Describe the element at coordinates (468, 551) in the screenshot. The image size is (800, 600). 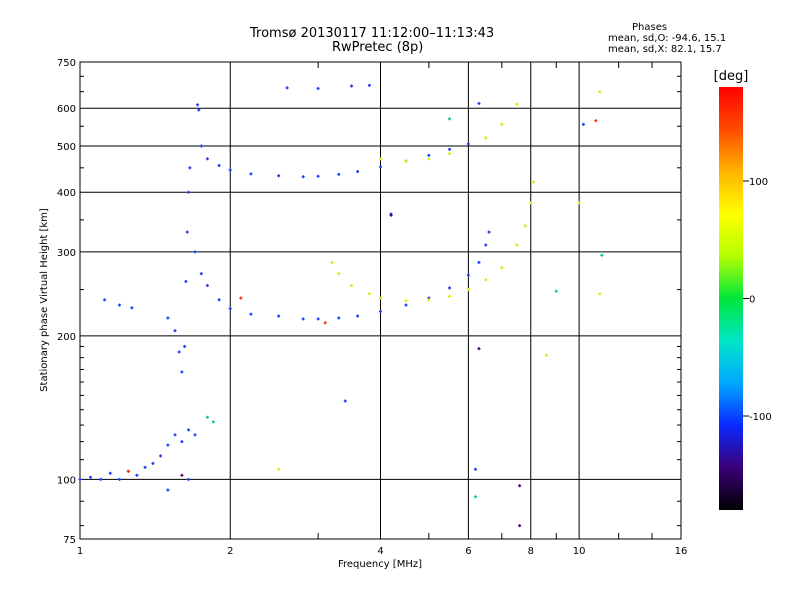
I see `x-tick-label: 6` at that location.